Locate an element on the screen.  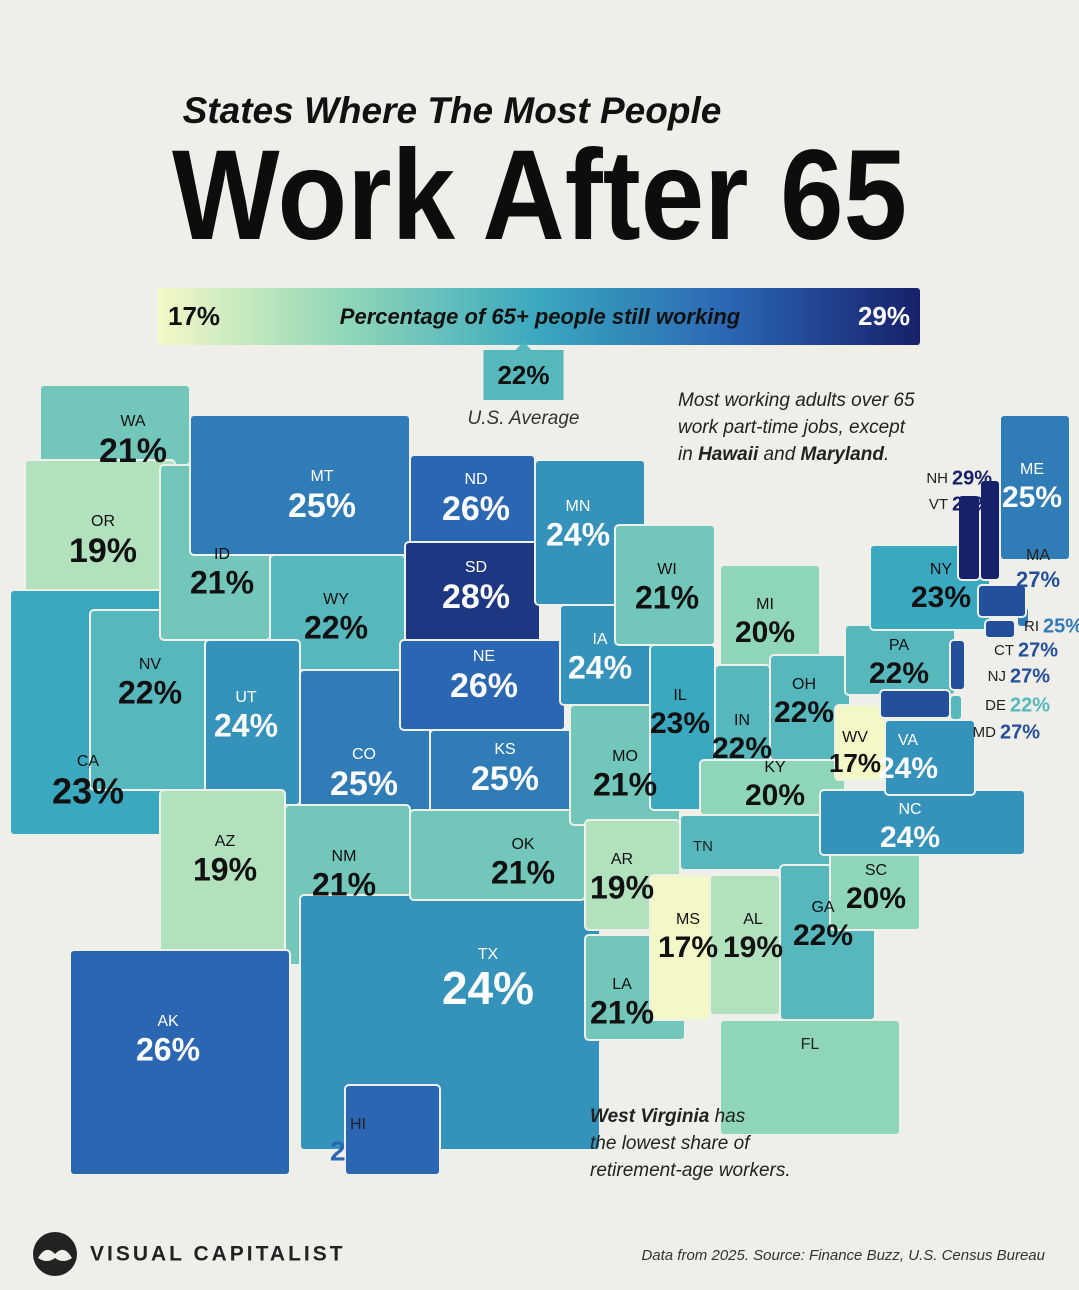
state-abbr: NE is located at coordinates (484, 656).